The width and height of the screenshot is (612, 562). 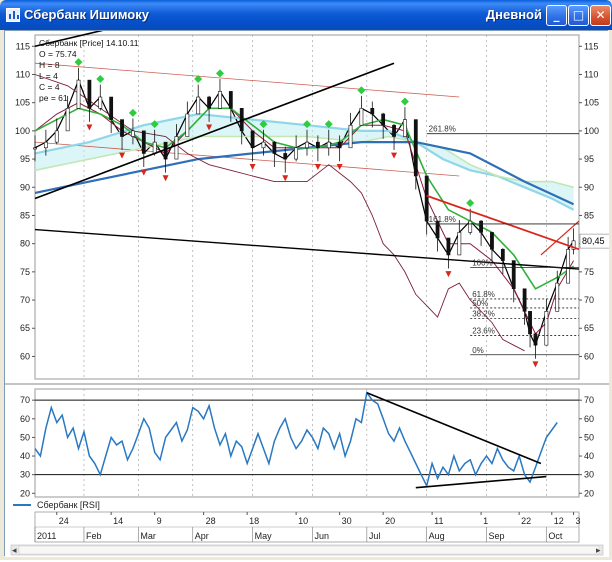 What do you see at coordinates (390, 521) in the screenshot?
I see `day-tick-label: 20` at bounding box center [390, 521].